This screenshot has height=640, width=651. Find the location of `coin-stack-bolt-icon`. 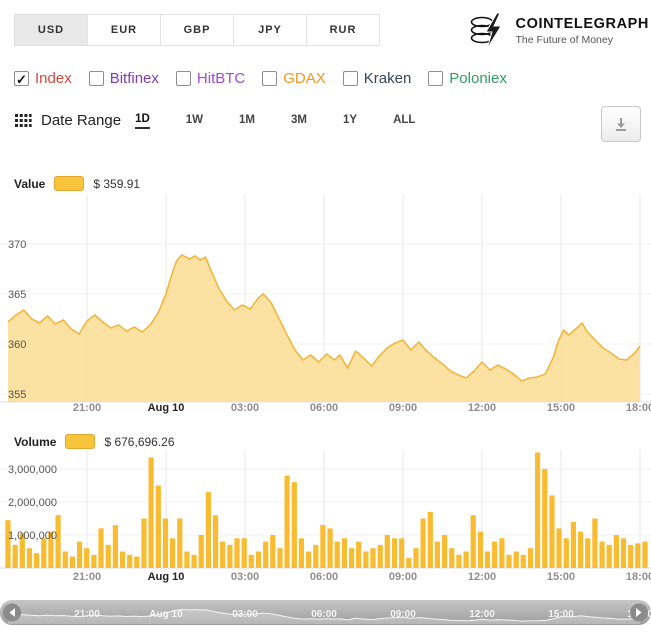

coin-stack-bolt-icon is located at coordinates (486, 31).